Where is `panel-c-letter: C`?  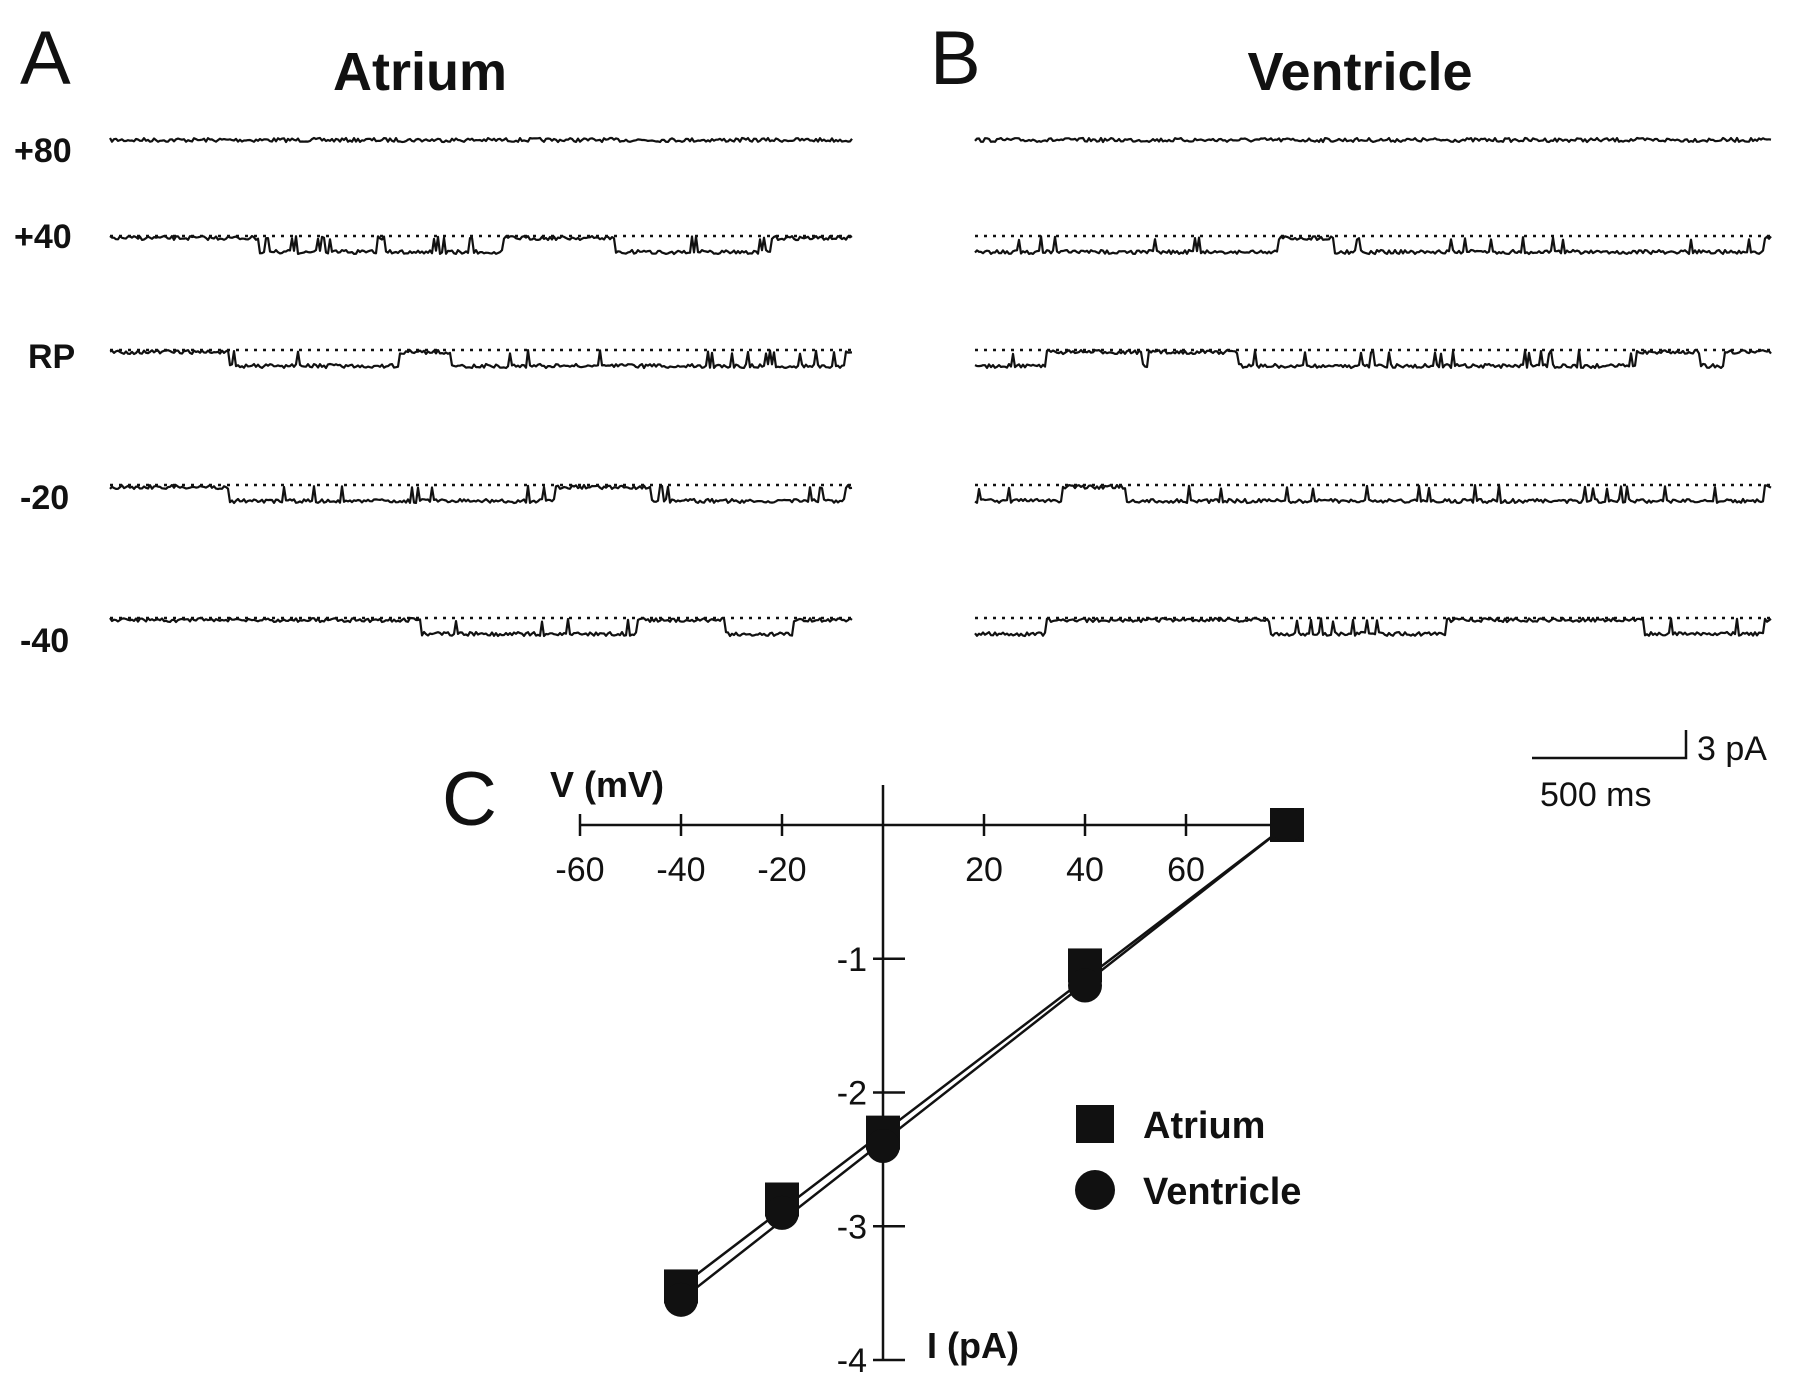 panel-c-letter: C is located at coordinates (469, 799).